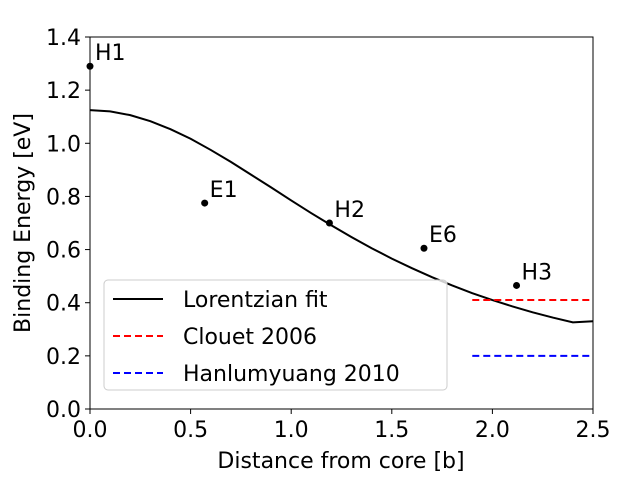  I want to click on y-tick-label: 0.2, so click(63, 357).